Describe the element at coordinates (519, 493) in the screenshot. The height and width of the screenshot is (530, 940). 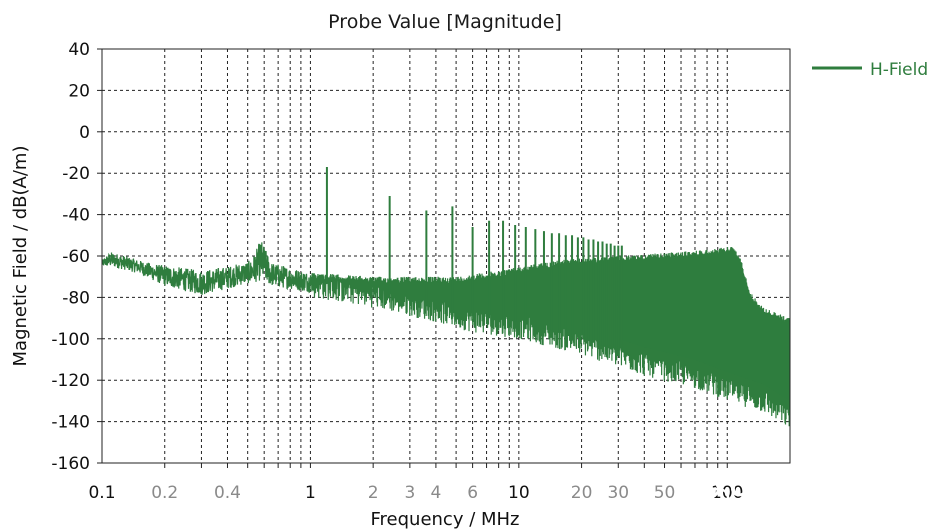
I see `x-tick-label: 10` at that location.